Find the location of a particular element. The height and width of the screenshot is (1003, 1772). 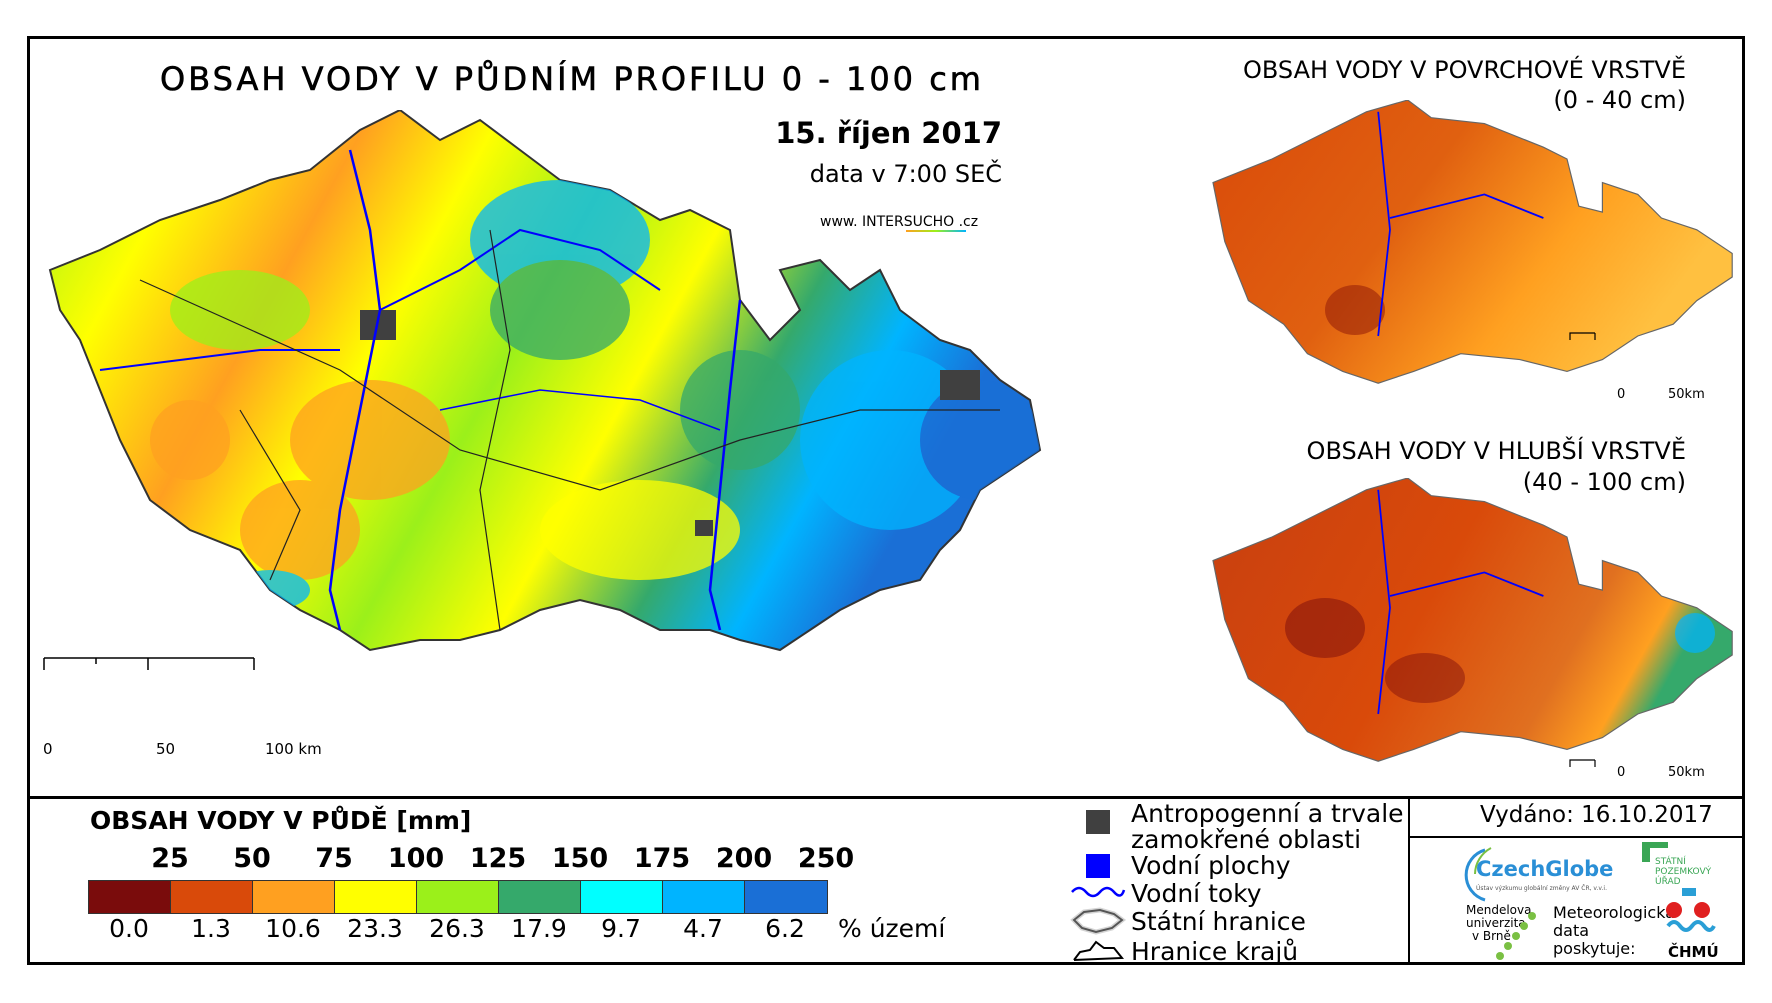

river-morava is located at coordinates (725, 465).